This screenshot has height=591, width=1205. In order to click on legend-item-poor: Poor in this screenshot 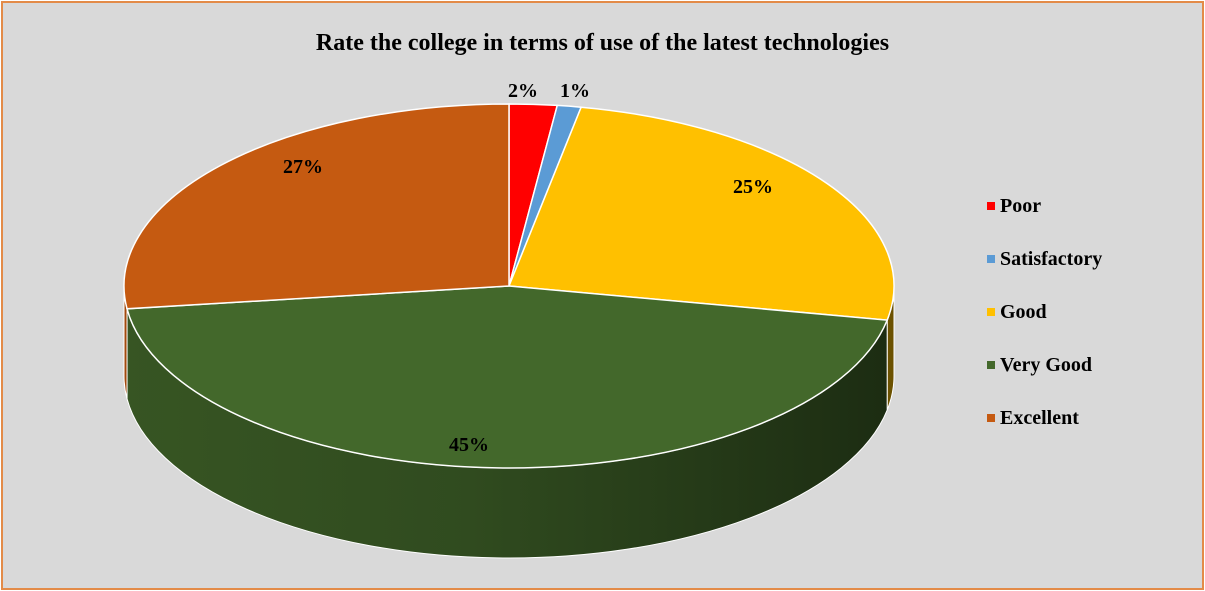, I will do `click(1044, 206)`.